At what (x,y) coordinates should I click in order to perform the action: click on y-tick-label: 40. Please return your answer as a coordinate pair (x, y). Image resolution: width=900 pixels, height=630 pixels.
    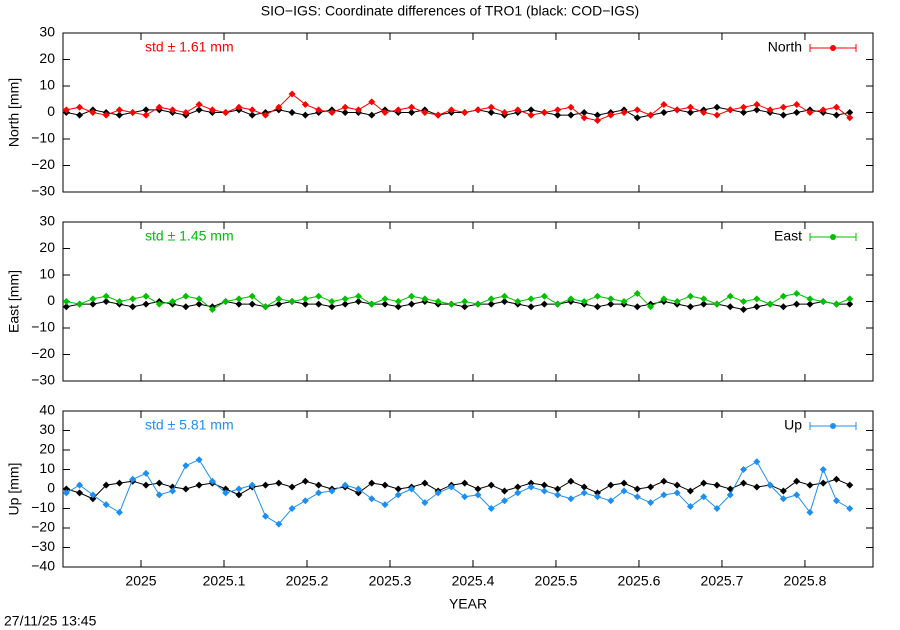
    Looking at the image, I should click on (47, 410).